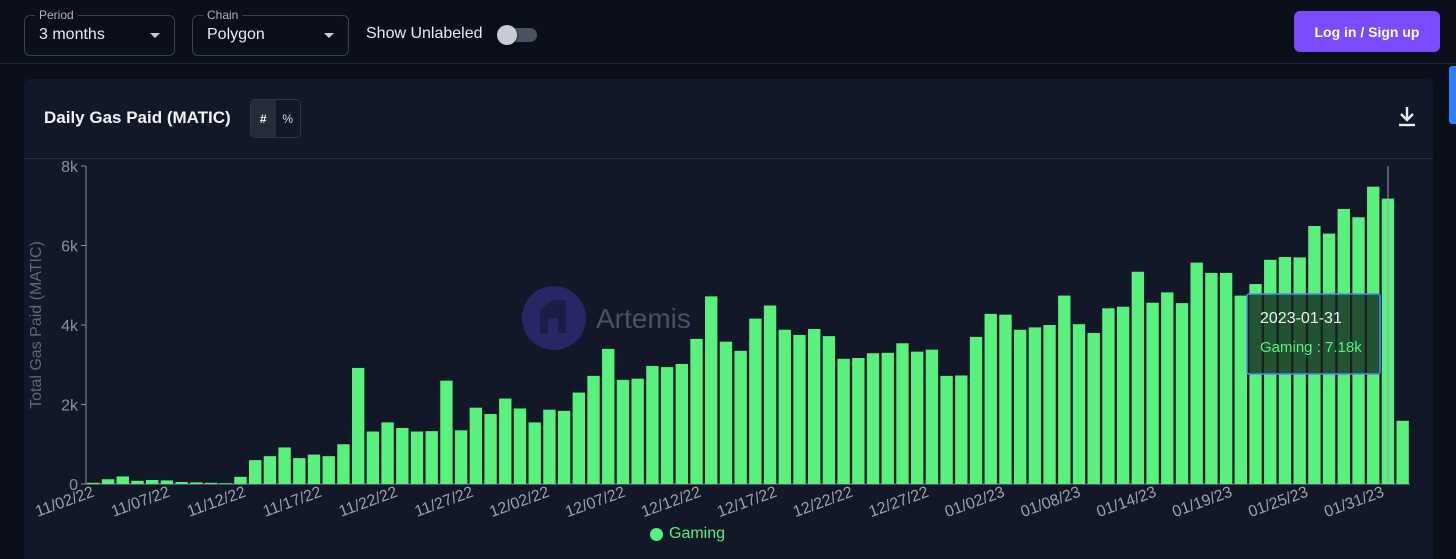 The height and width of the screenshot is (559, 1456). What do you see at coordinates (1354, 502) in the screenshot?
I see `x-tick-label: 01/31/23` at bounding box center [1354, 502].